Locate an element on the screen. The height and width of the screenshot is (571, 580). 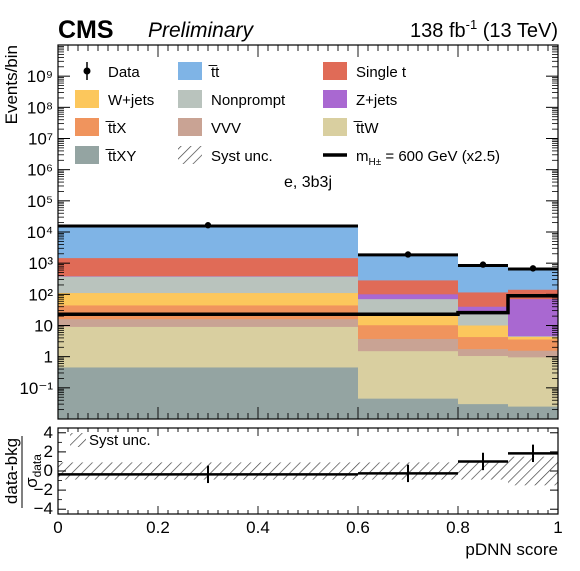
y-tick-label: 10⁻¹ is located at coordinates (36, 388).